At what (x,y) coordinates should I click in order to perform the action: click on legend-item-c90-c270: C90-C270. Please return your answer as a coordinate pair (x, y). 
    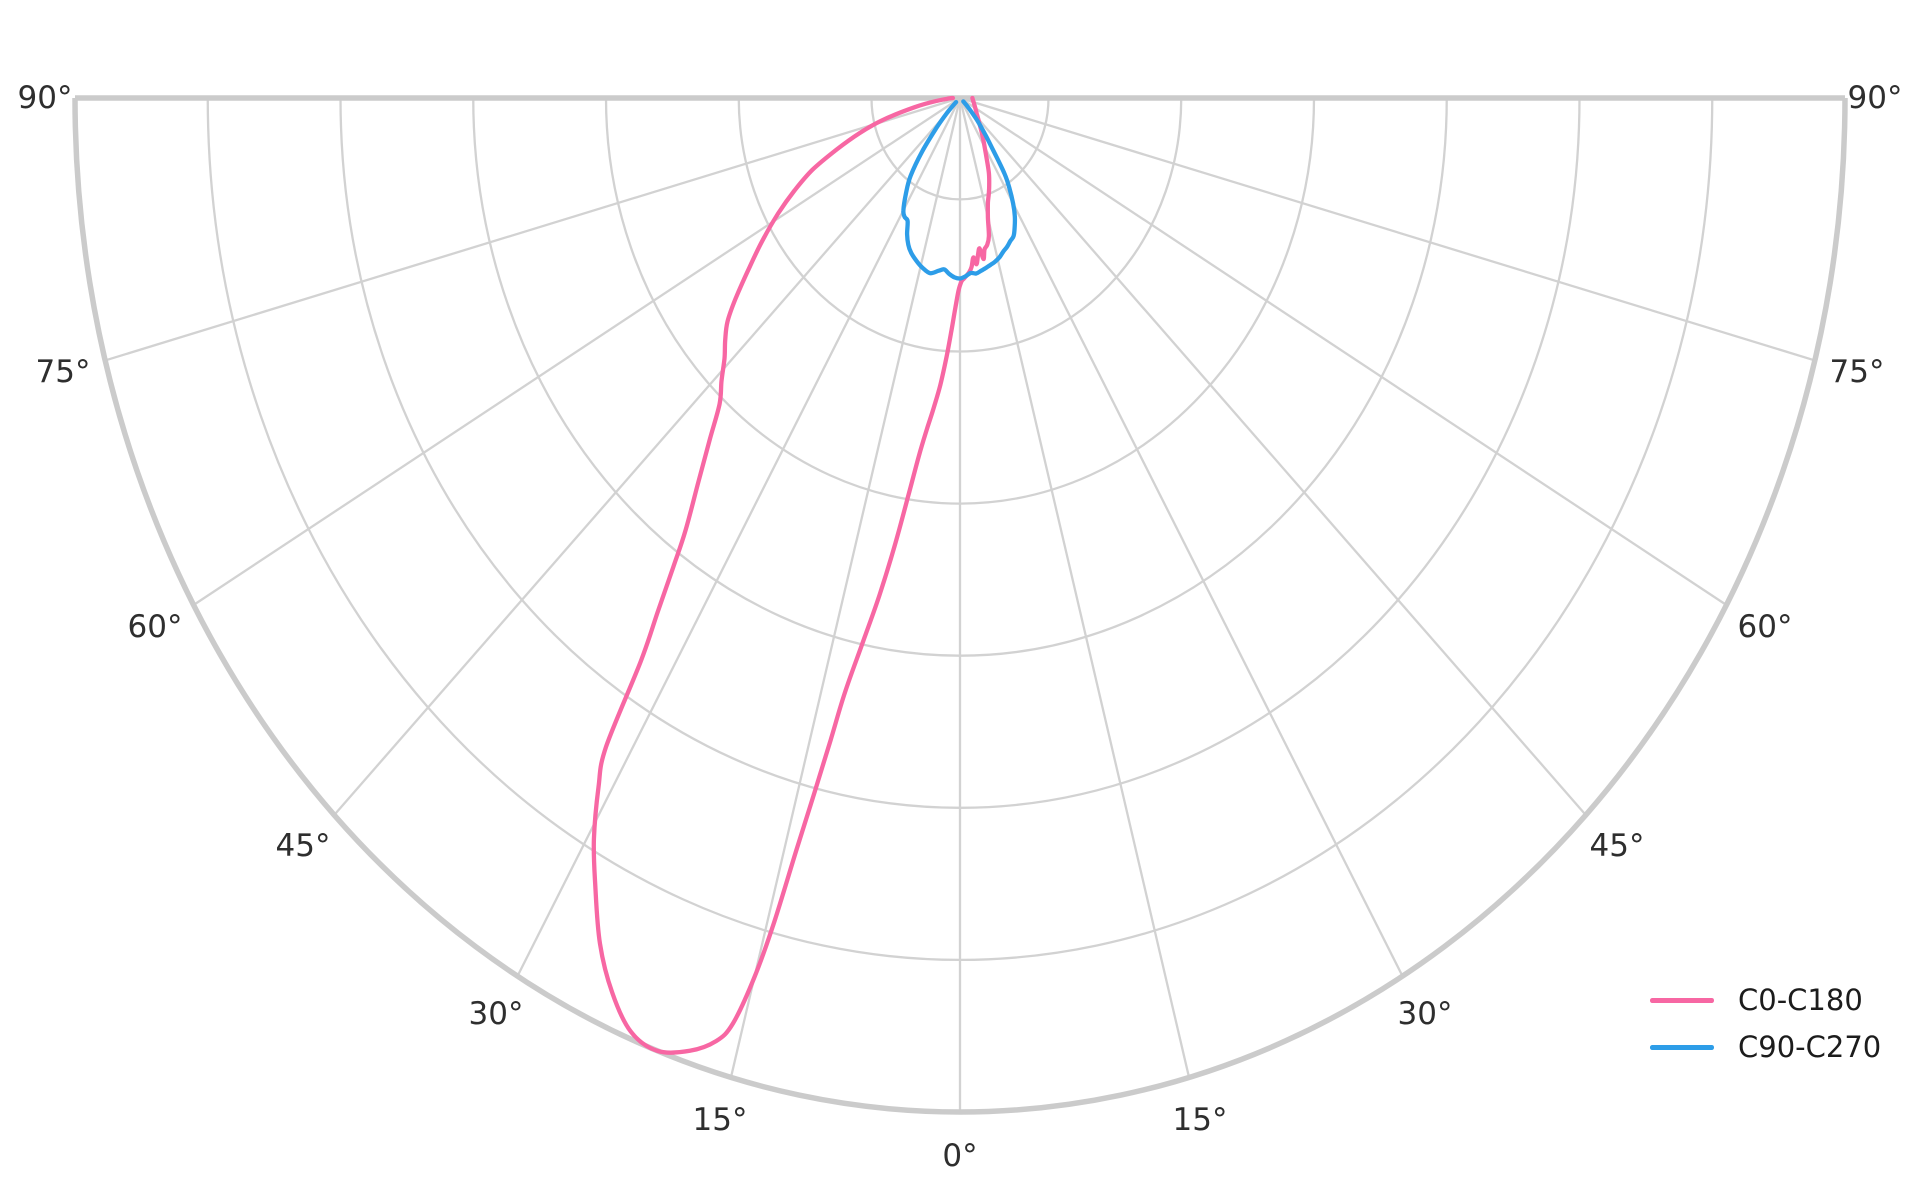
    Looking at the image, I should click on (1765, 1047).